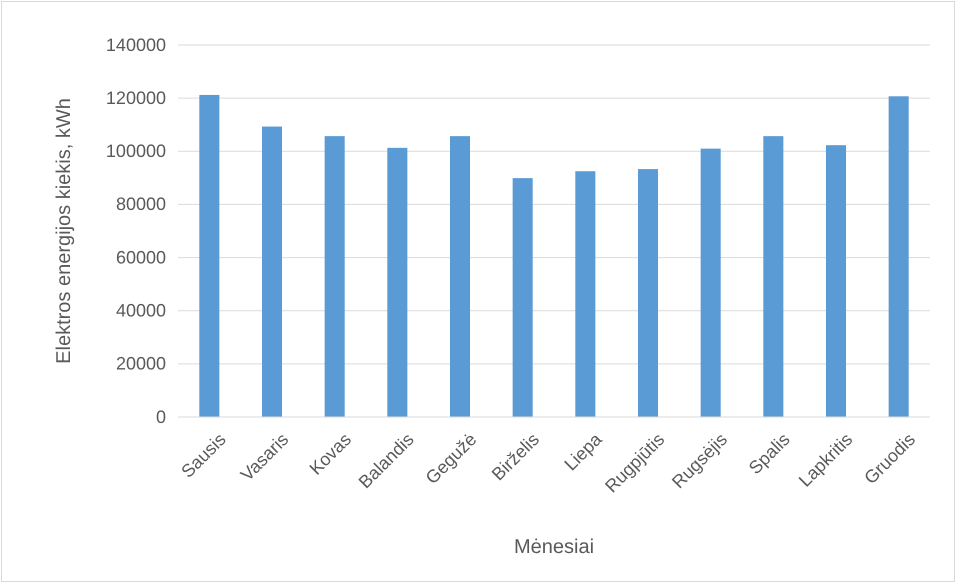  What do you see at coordinates (141, 204) in the screenshot?
I see `y-tick-label: 80000` at bounding box center [141, 204].